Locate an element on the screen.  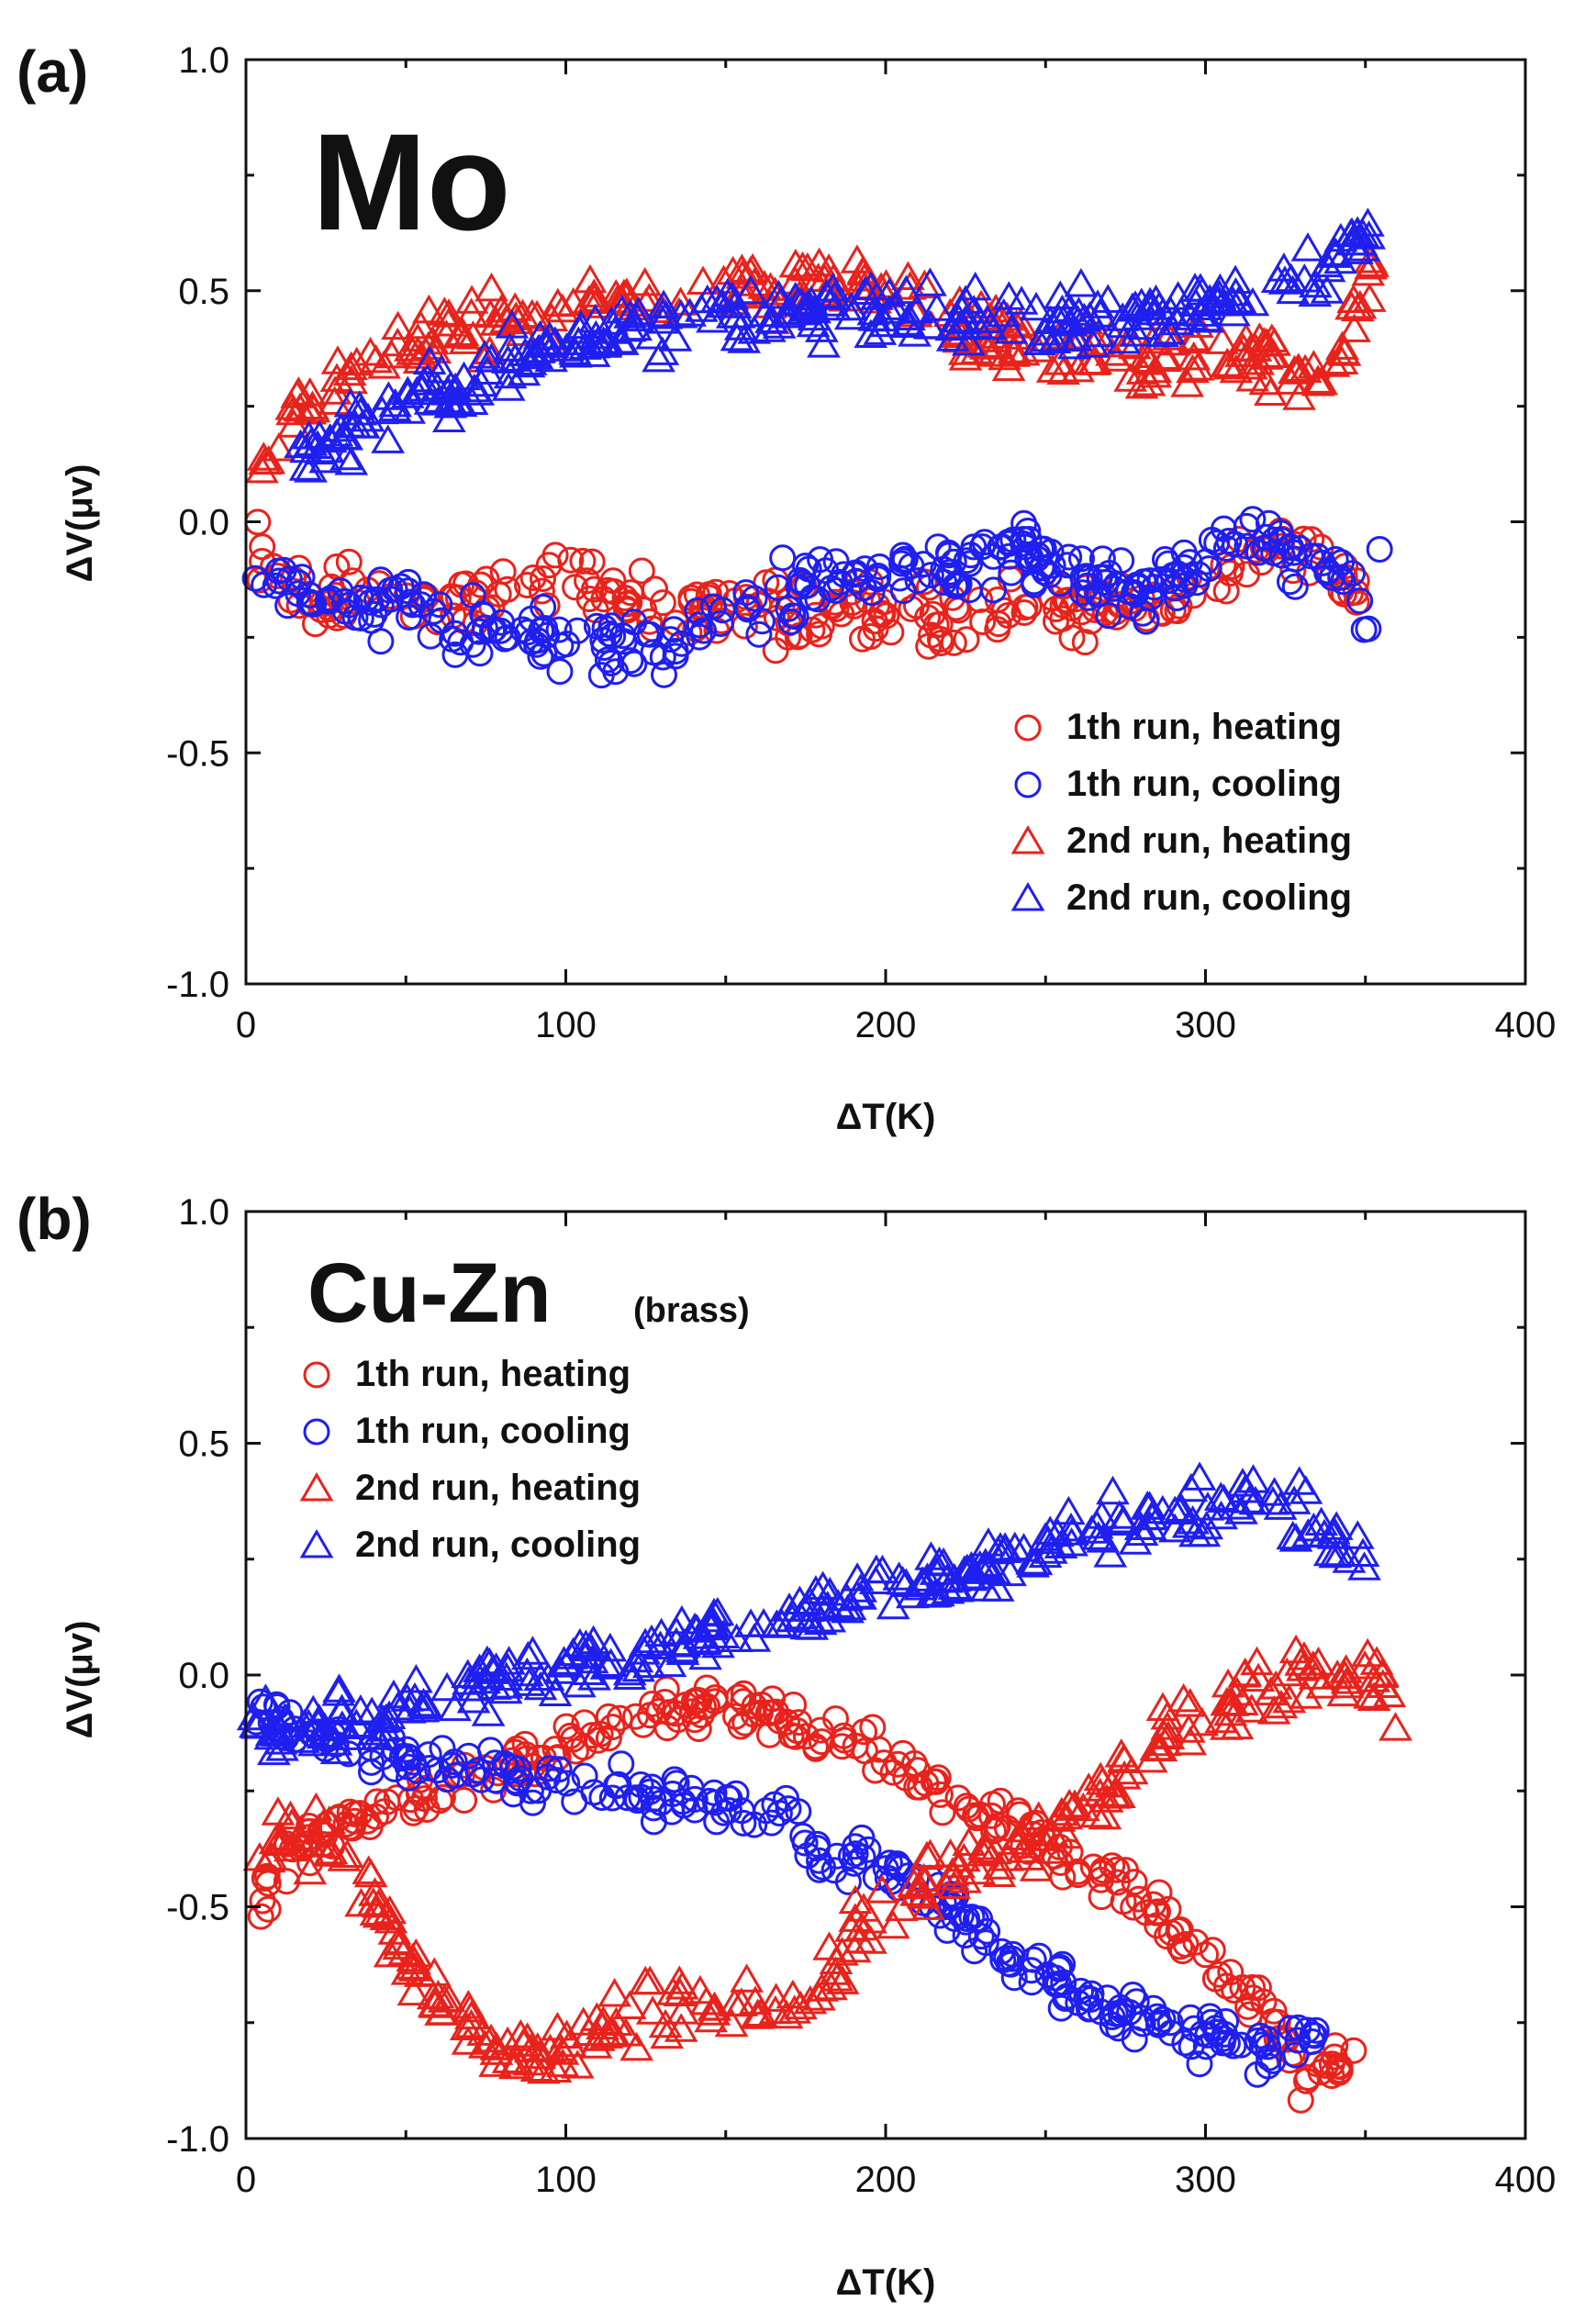
panel-a-y-tick-label: 1.0 is located at coordinates (203, 60).